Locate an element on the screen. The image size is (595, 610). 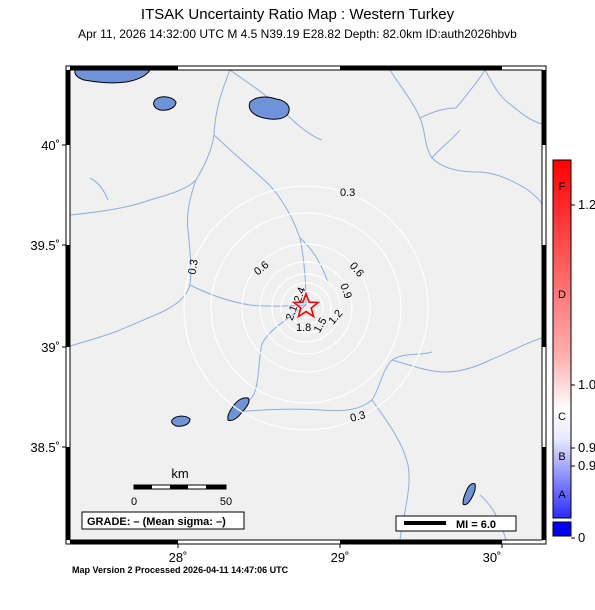
colorbar-value: 0 is located at coordinates (581, 537).